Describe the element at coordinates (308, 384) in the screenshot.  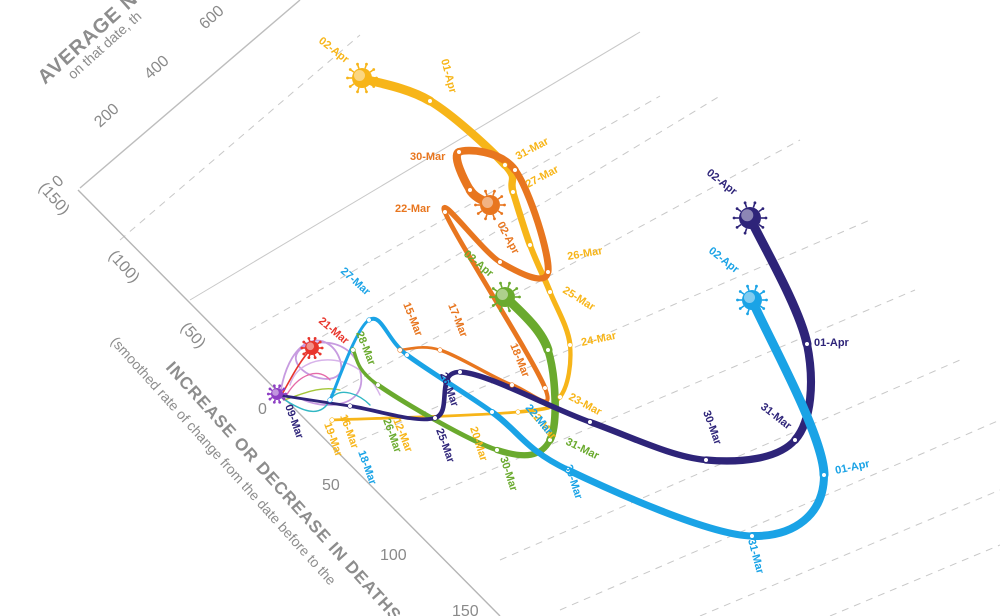
I see `pink-trail` at that location.